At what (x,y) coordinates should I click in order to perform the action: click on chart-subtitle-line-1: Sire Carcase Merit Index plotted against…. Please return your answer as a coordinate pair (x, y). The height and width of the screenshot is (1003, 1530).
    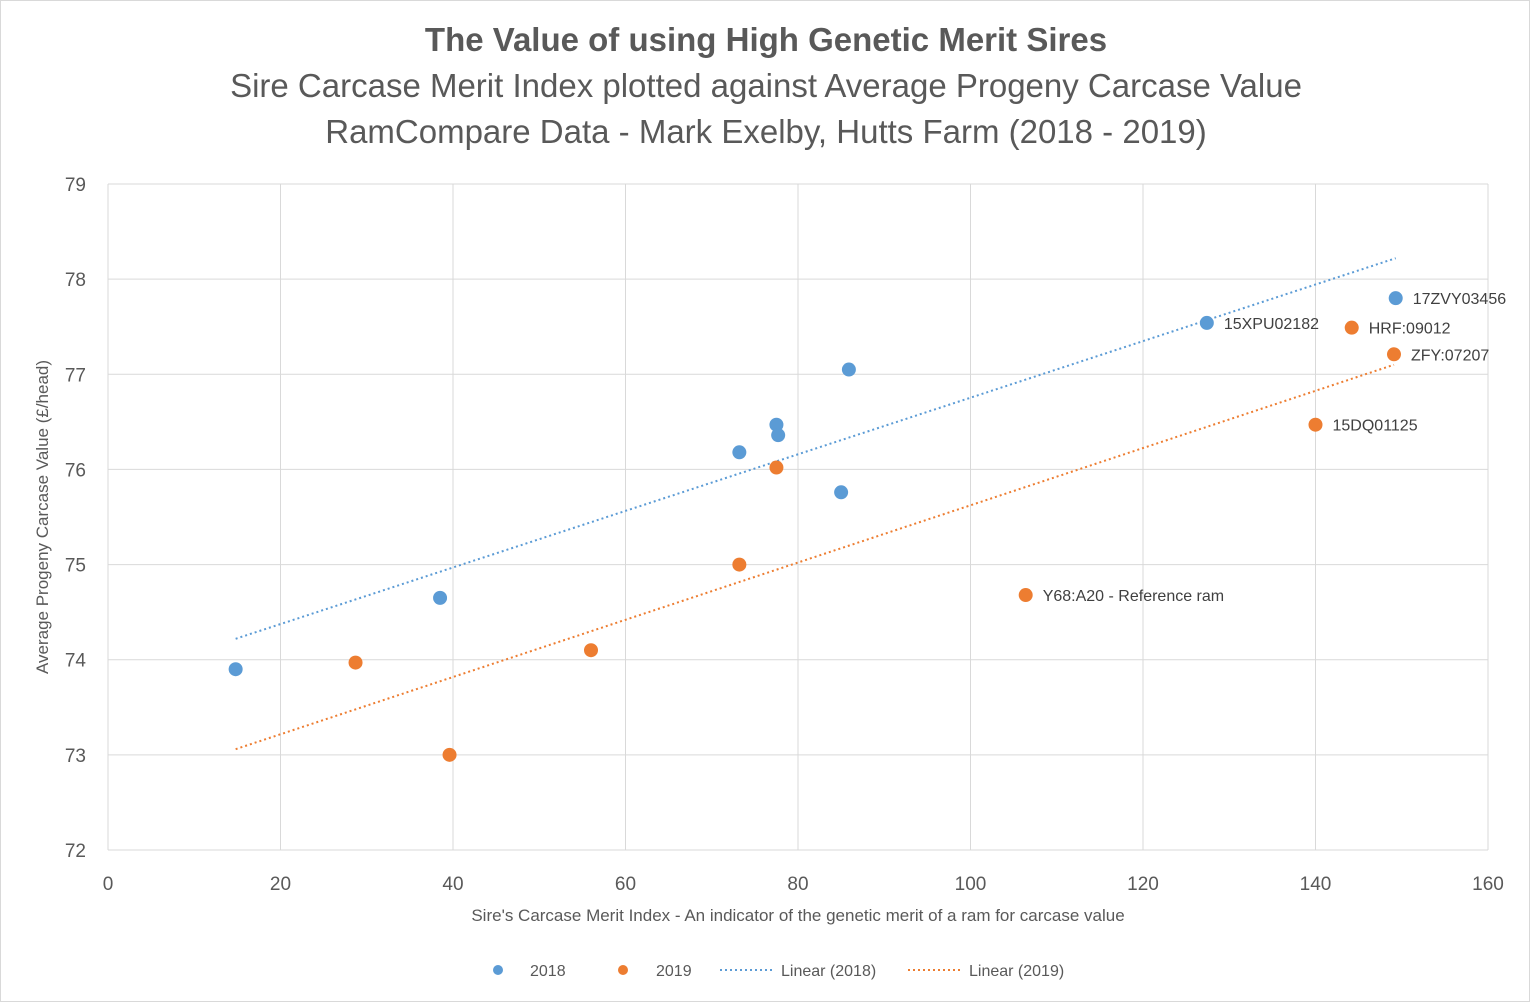
    Looking at the image, I should click on (766, 85).